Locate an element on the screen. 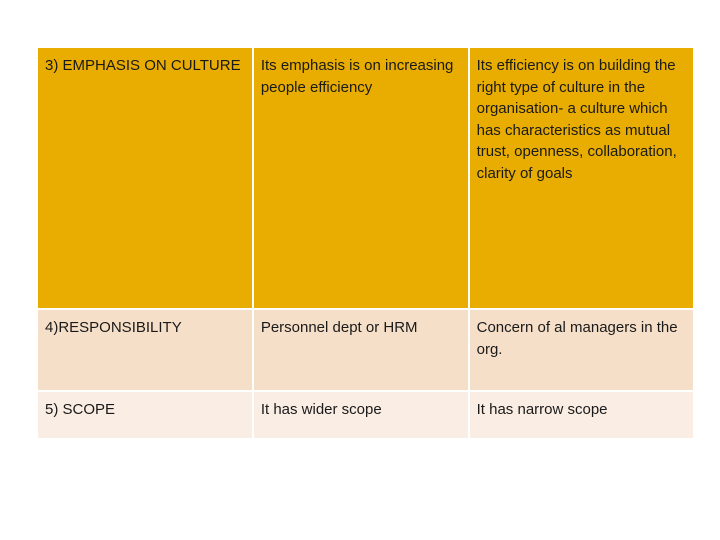 Image resolution: width=720 pixels, height=540 pixels. cell-aspect: 5) SCOPE is located at coordinates (145, 415).